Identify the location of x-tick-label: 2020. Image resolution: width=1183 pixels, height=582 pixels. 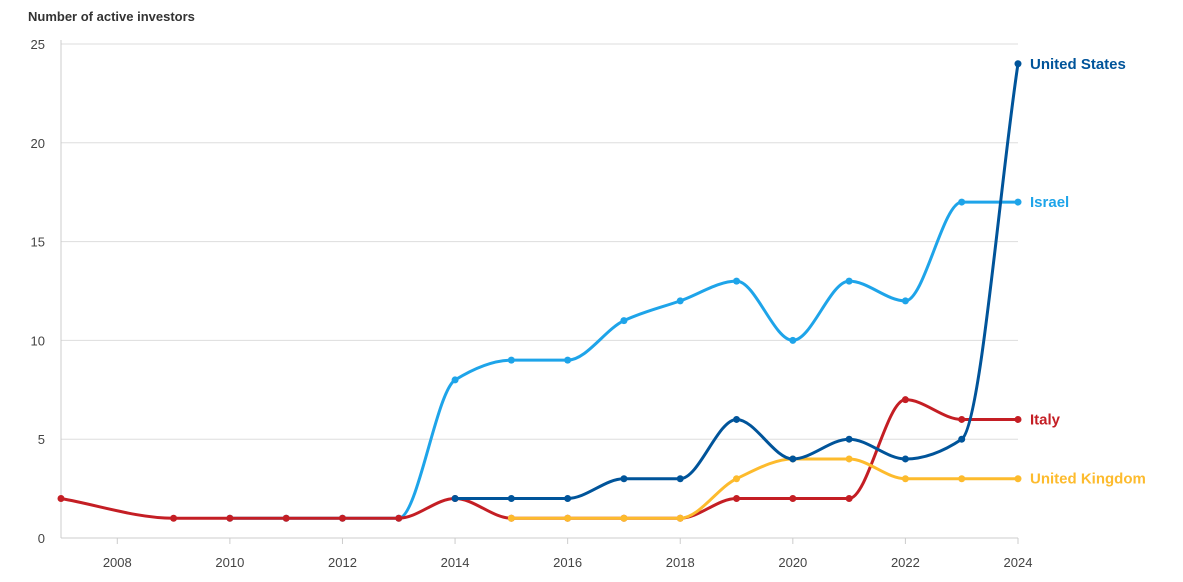
(792, 562).